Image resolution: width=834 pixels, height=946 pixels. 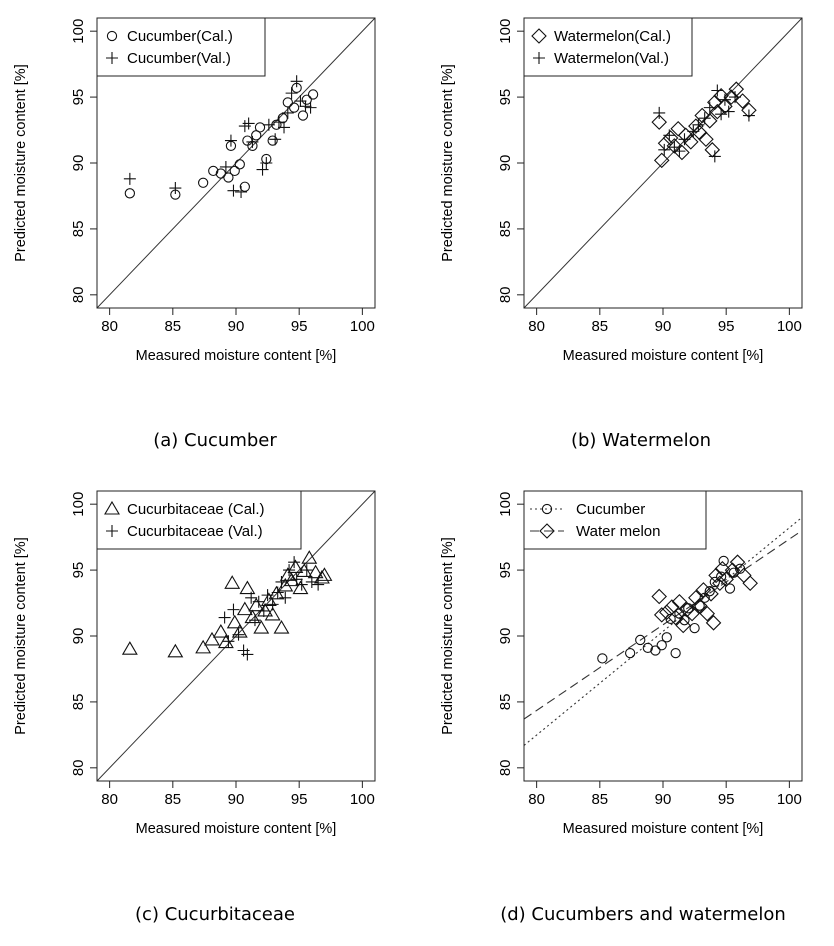 I want to click on y-tick-label: 80, so click(x=78, y=294).